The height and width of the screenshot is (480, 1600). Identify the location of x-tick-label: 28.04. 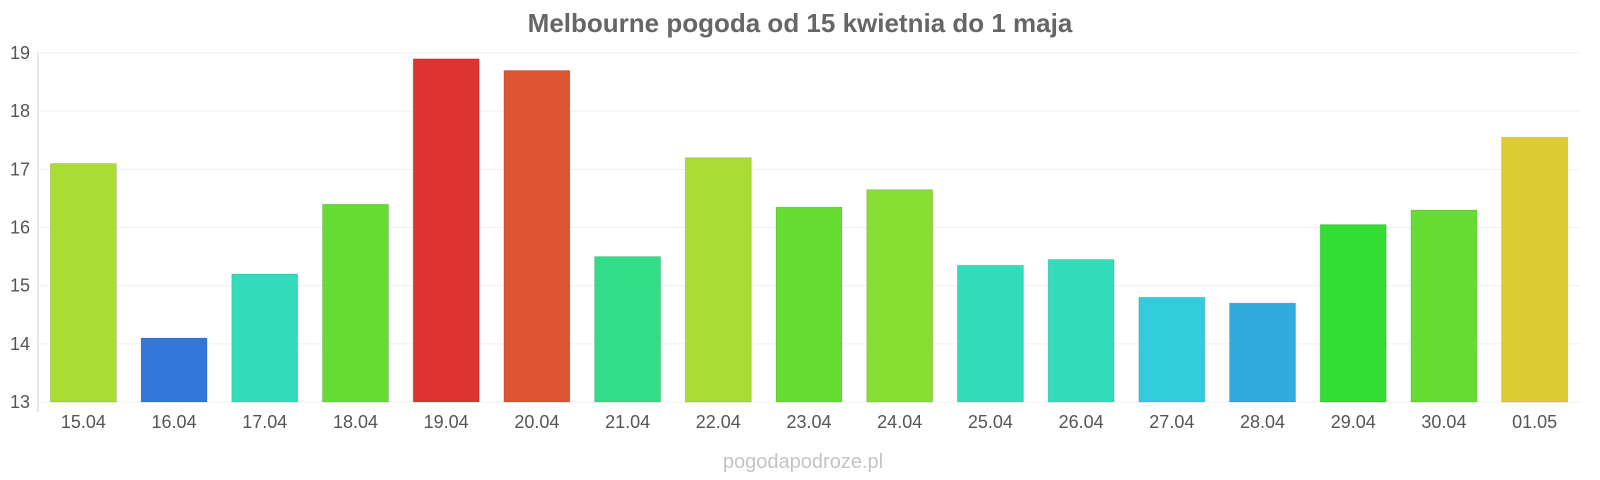
(1262, 422).